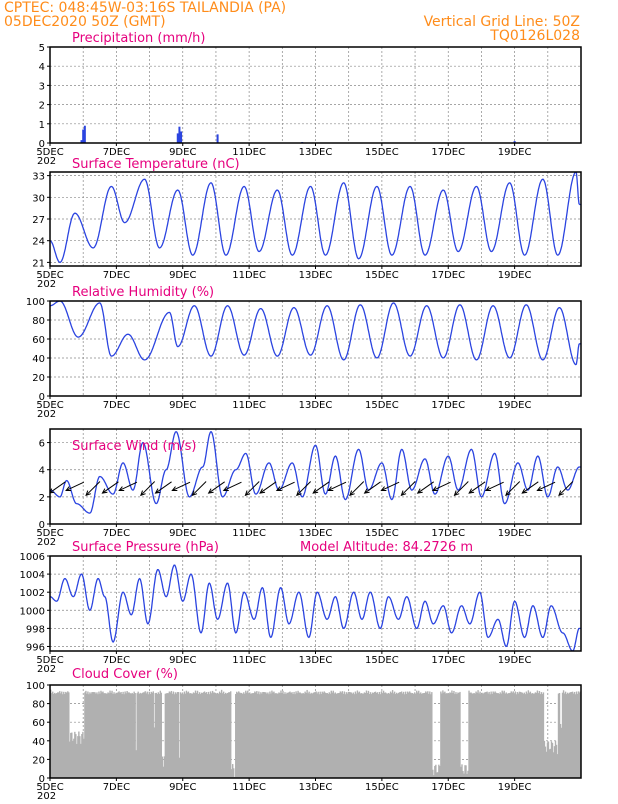 This screenshot has width=618, height=804. What do you see at coordinates (116, 533) in the screenshot?
I see `x-tick-label: 7DEC` at bounding box center [116, 533].